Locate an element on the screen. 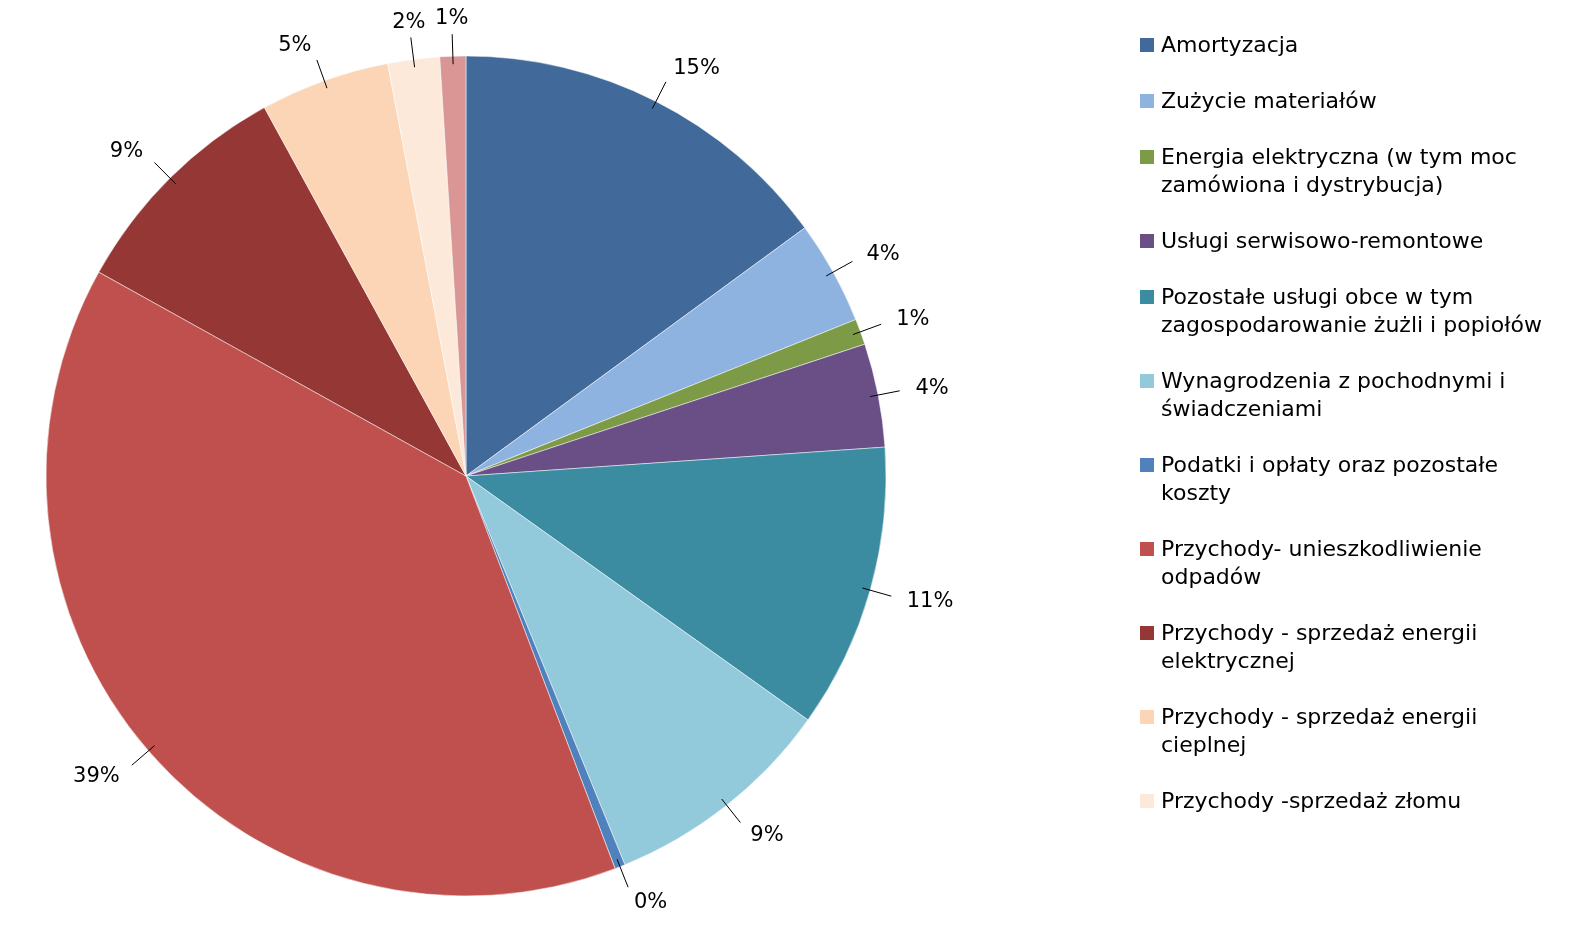 The width and height of the screenshot is (1579, 946). legend-label: Przychody- unieszkodliwienie odpadów is located at coordinates (1321, 562).